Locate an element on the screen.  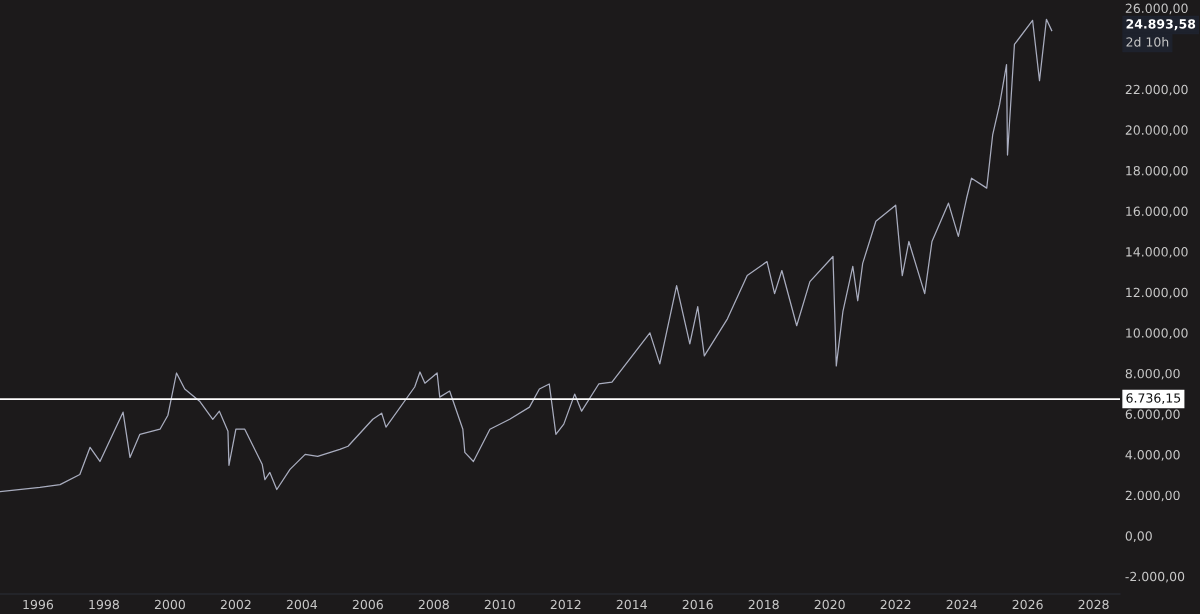
x-tick-label: 2028 is located at coordinates (1093, 604).